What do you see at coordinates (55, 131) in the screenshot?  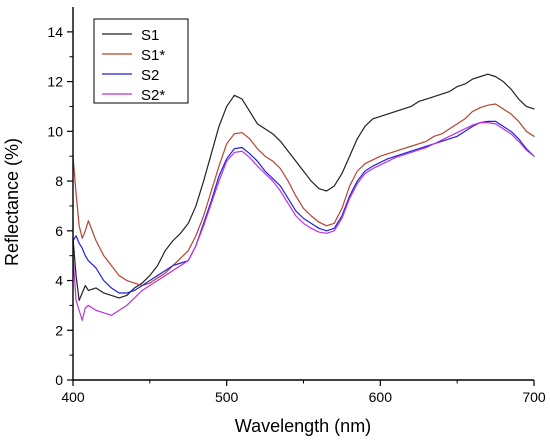 I see `y-tick-label-10: 10` at bounding box center [55, 131].